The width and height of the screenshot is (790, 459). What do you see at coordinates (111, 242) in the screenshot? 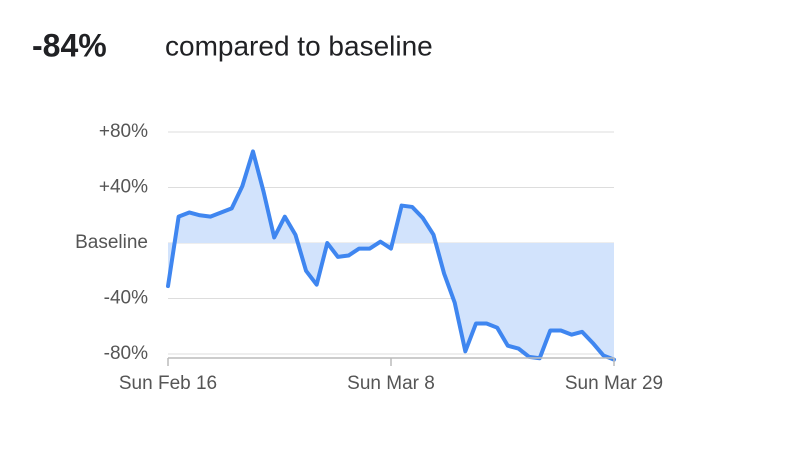
I see `y-tick-label: Baseline` at bounding box center [111, 242].